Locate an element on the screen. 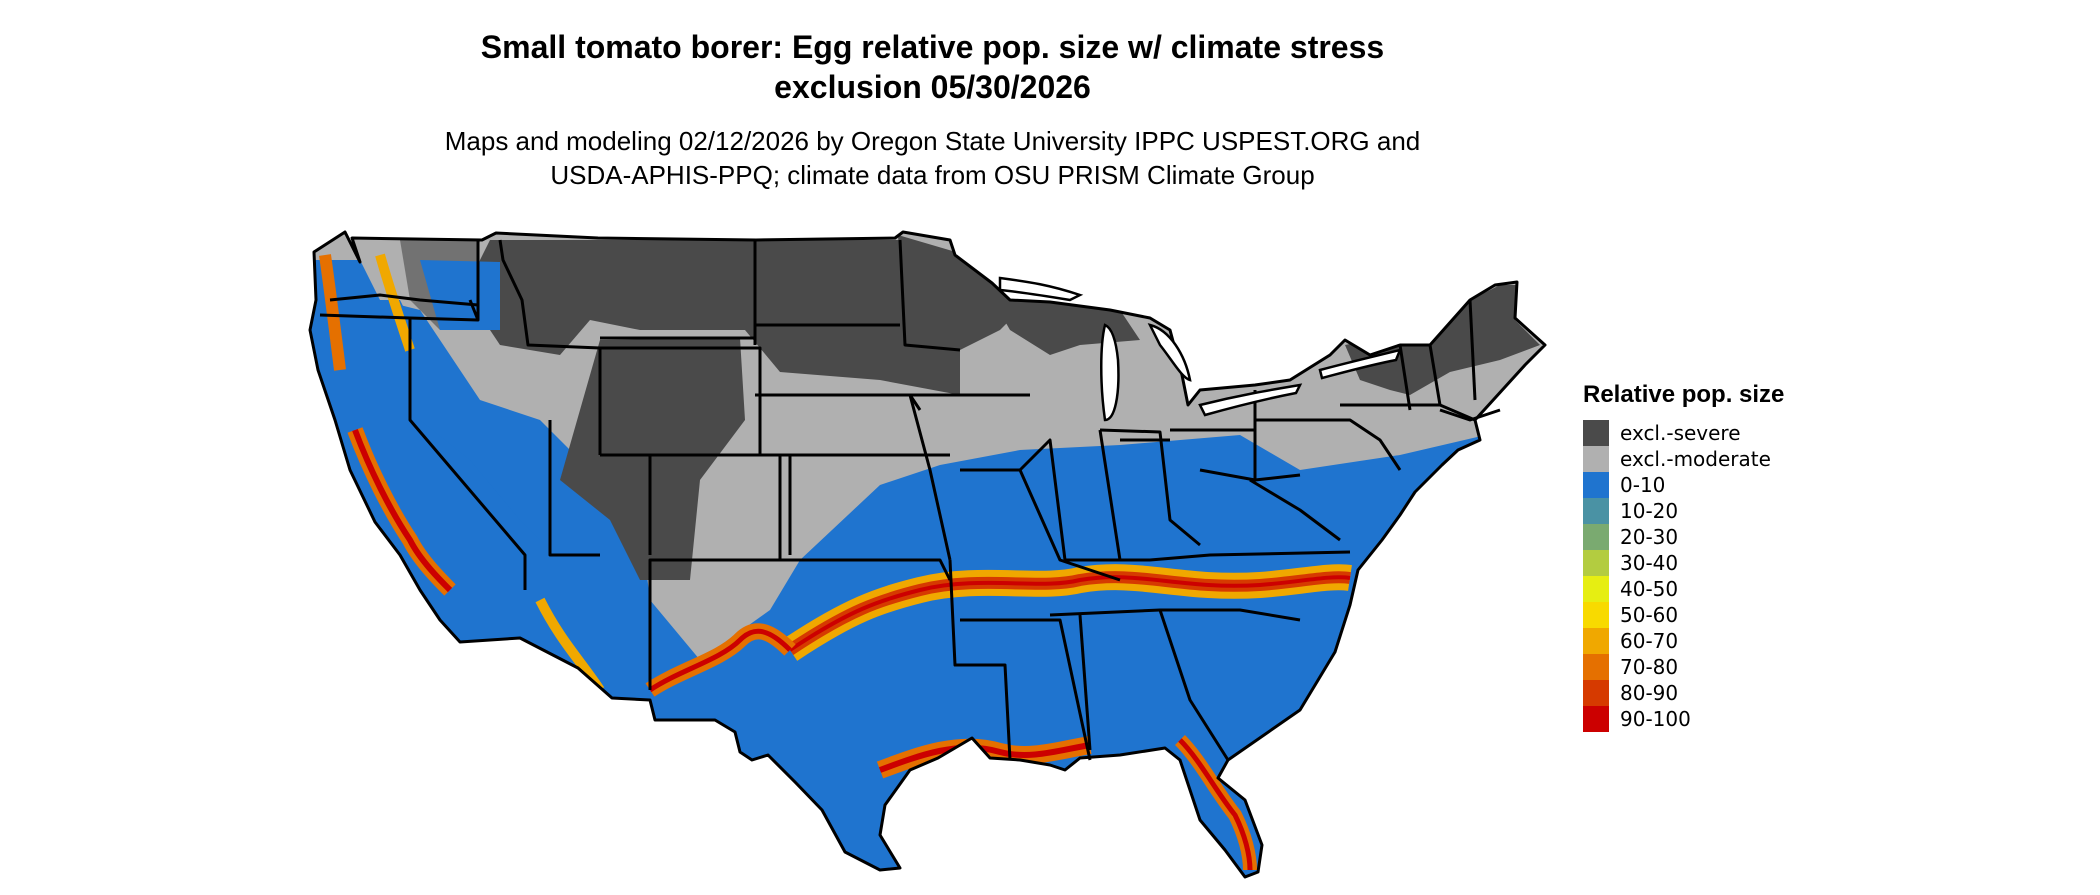 The image size is (2100, 895). legend-label: 20-30 is located at coordinates (1649, 537).